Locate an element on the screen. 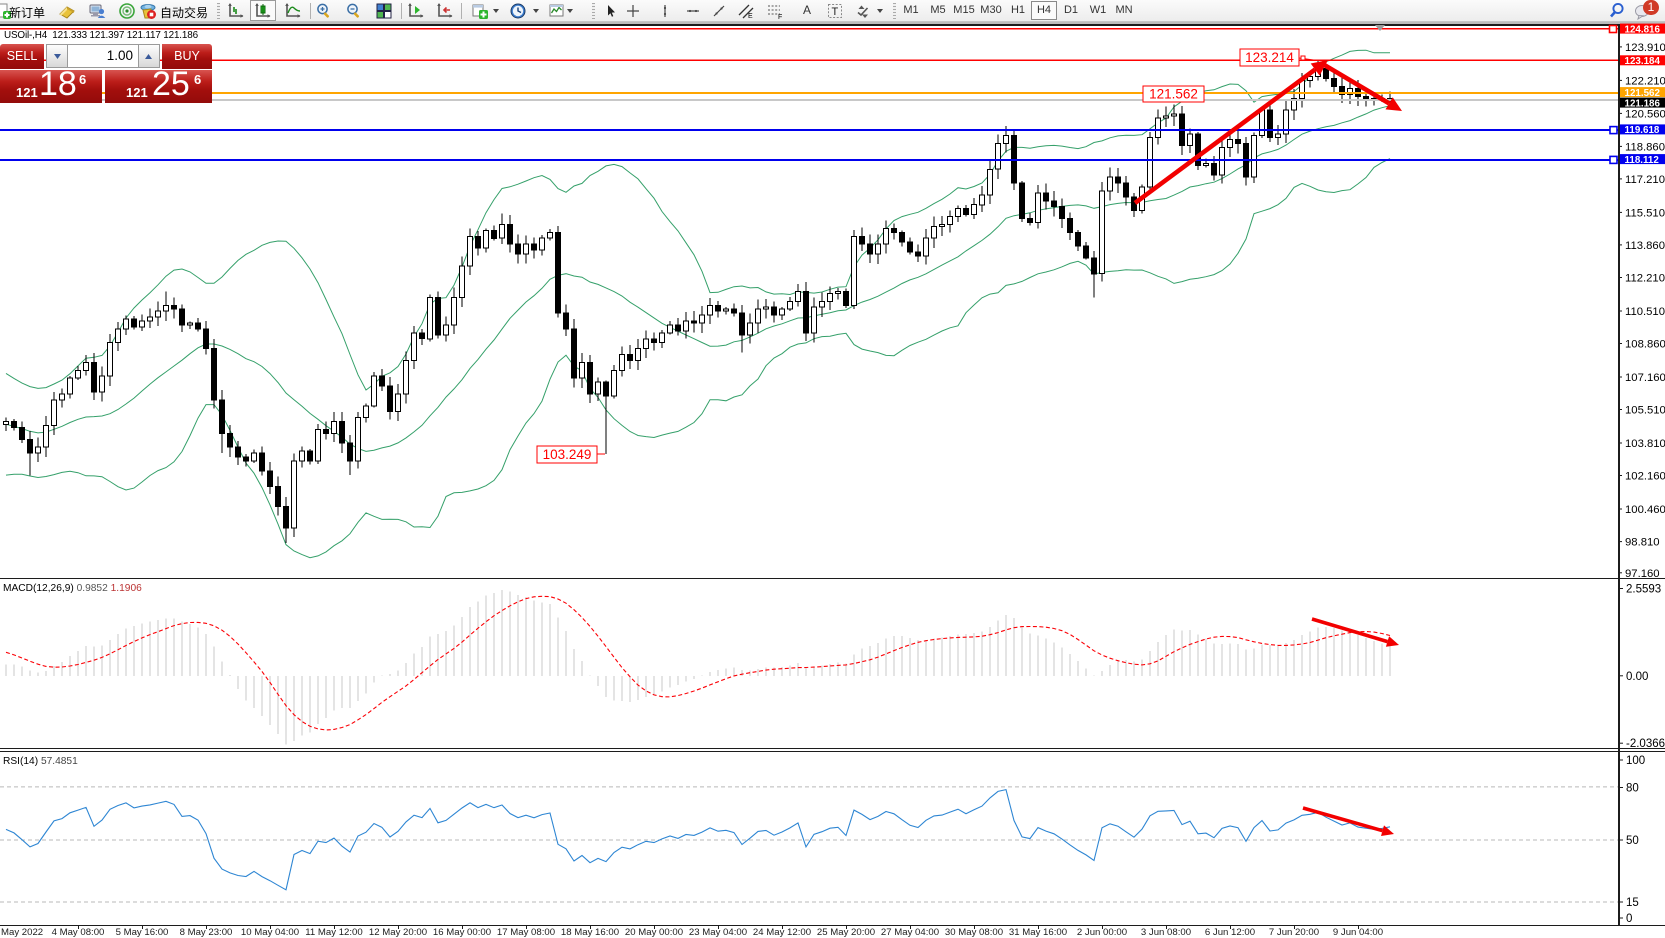 This screenshot has width=1665, height=938. svg-text: 9 Jun 04:00 is located at coordinates (1358, 932).